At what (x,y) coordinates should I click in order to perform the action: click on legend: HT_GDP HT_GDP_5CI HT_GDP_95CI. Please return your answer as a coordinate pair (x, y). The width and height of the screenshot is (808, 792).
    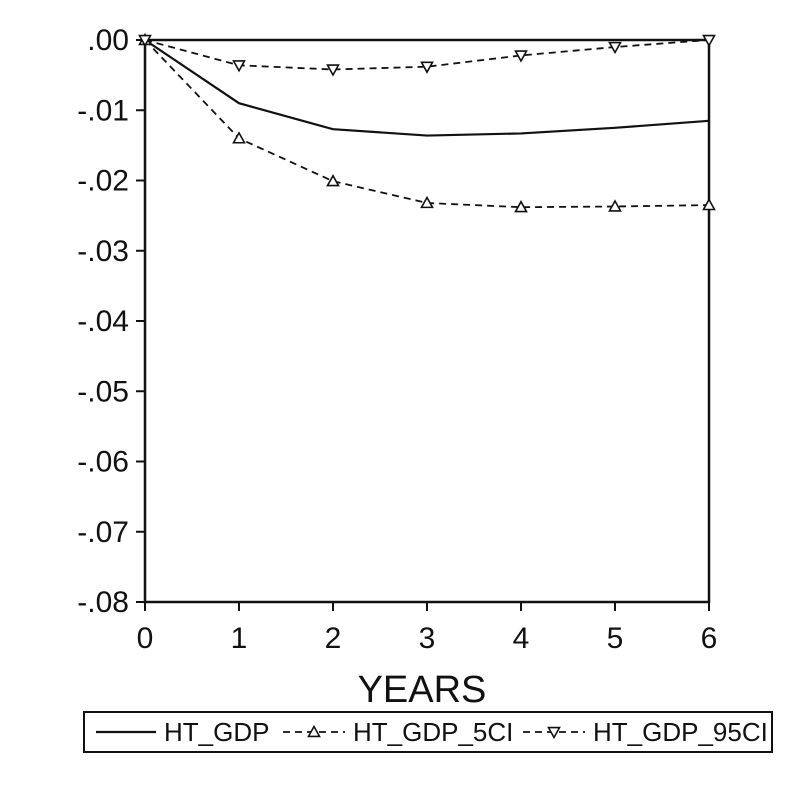
    Looking at the image, I should click on (428, 732).